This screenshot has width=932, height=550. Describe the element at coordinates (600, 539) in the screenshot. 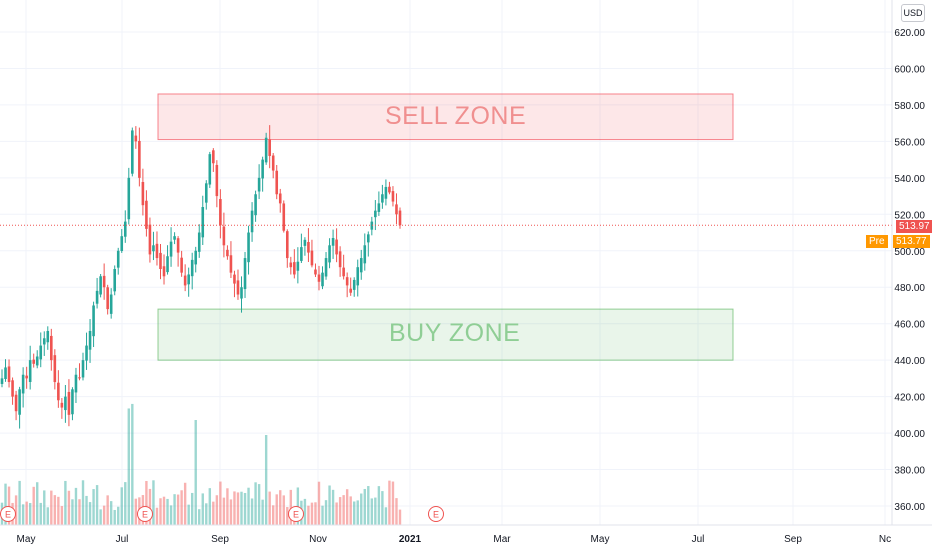

I see `x-tick-label: May` at that location.